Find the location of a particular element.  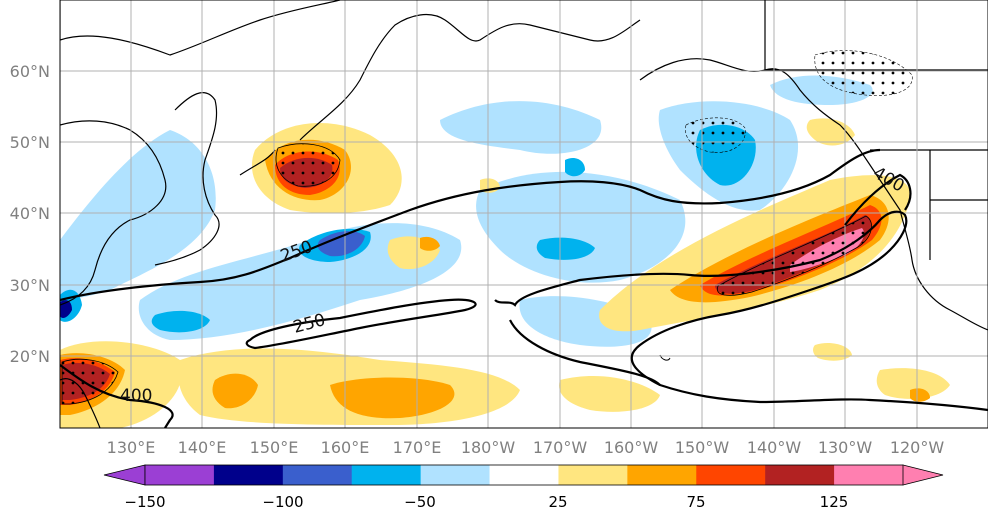

lon-label: 180°W is located at coordinates (488, 447).